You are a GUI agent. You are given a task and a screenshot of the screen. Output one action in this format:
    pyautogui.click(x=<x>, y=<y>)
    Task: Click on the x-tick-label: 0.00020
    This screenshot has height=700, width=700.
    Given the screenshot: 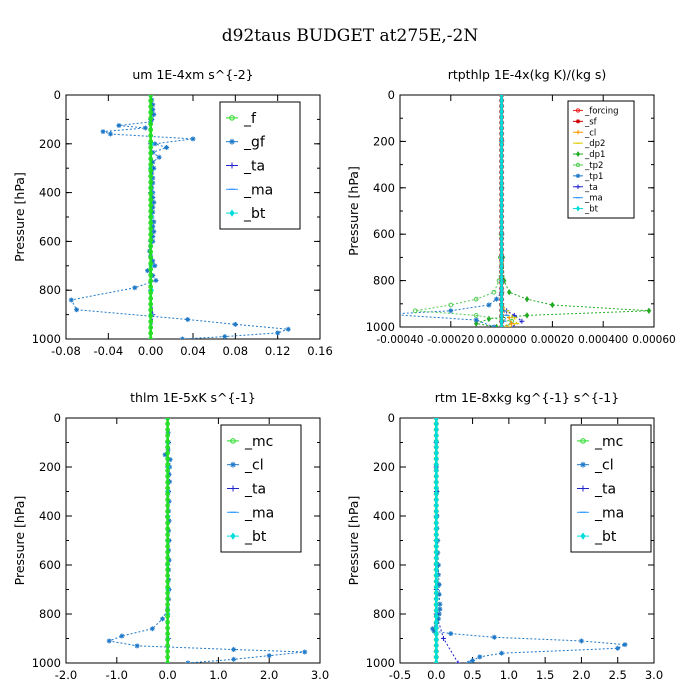 What is the action you would take?
    pyautogui.click(x=552, y=340)
    